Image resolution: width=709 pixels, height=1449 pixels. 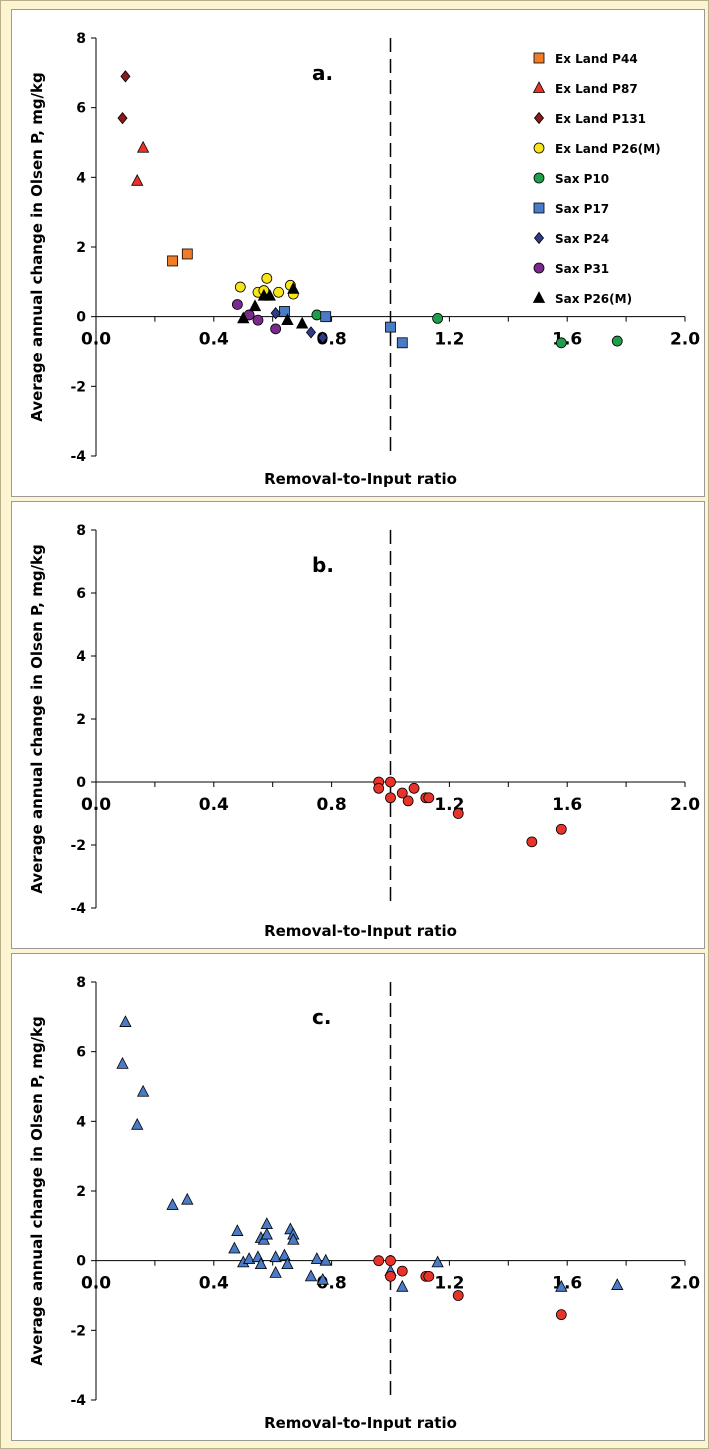 What do you see at coordinates (600, 119) in the screenshot?
I see `legend-label: Ex Land P131` at bounding box center [600, 119].